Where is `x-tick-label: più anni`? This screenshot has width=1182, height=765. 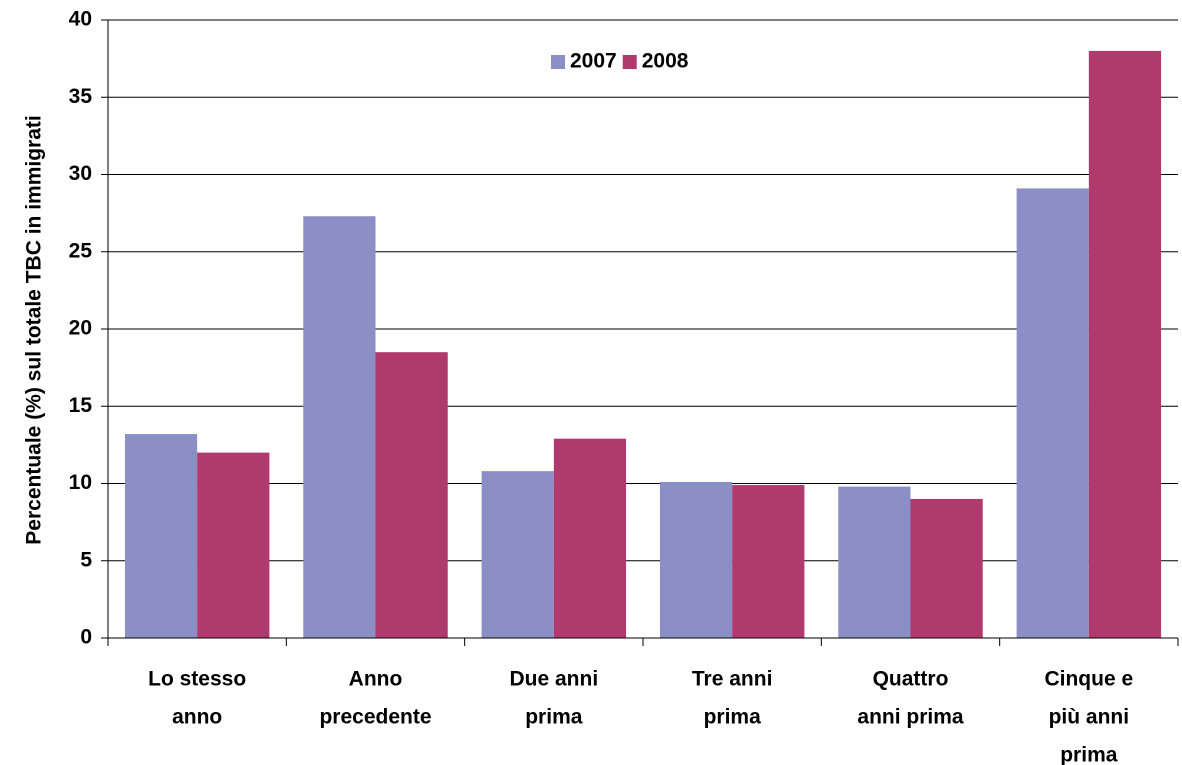 x-tick-label: più anni is located at coordinates (1089, 717).